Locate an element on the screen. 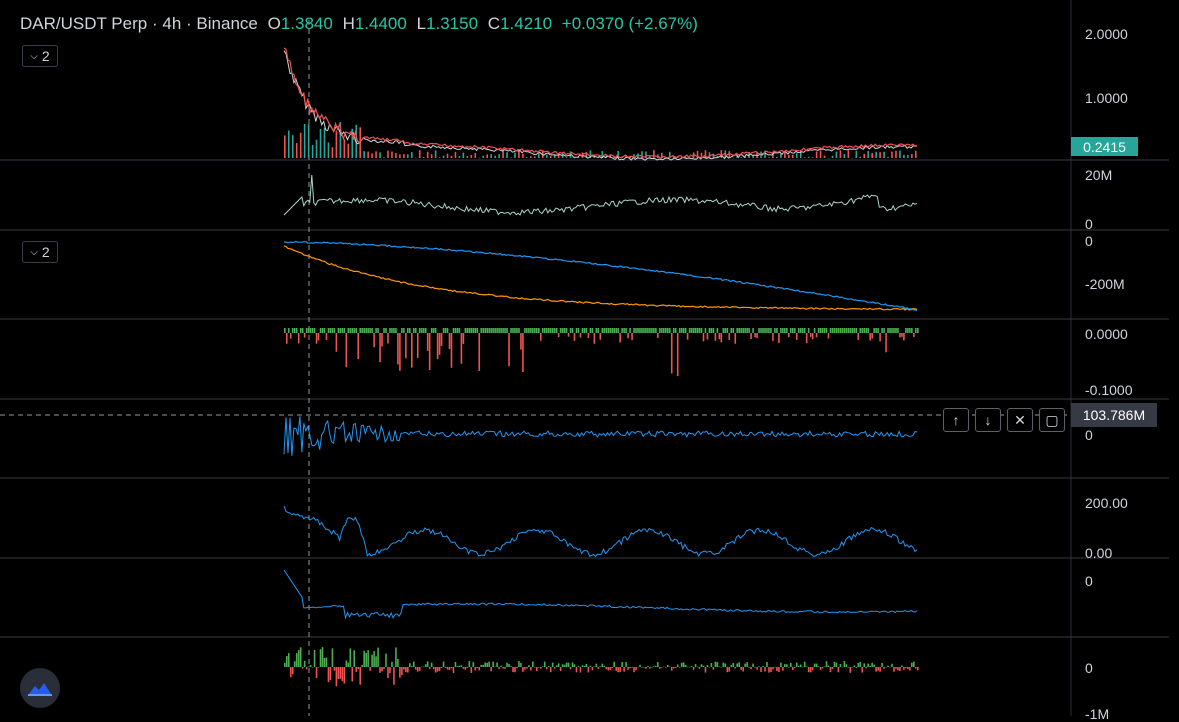  axis-label-cvd-0: 0 is located at coordinates (1089, 241).